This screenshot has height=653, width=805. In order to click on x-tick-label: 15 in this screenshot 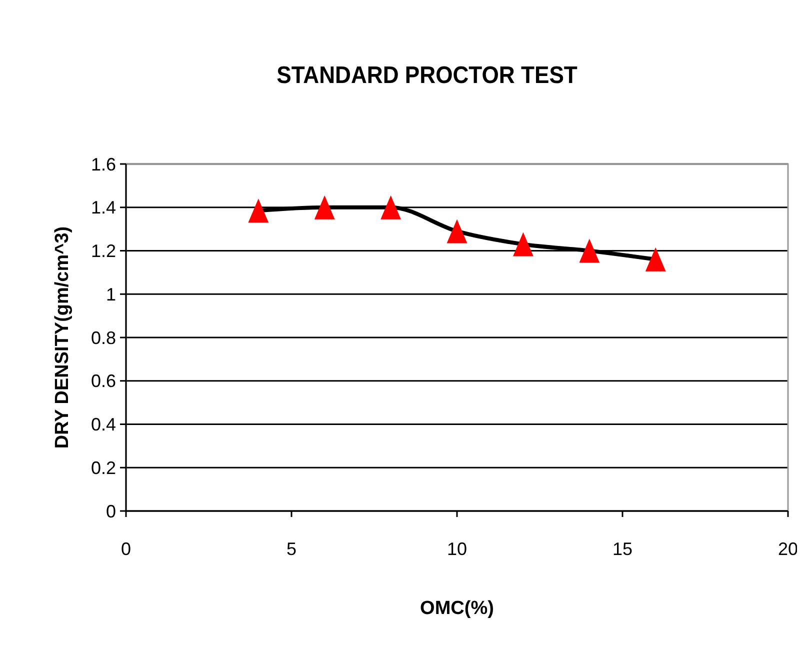, I will do `click(622, 549)`.